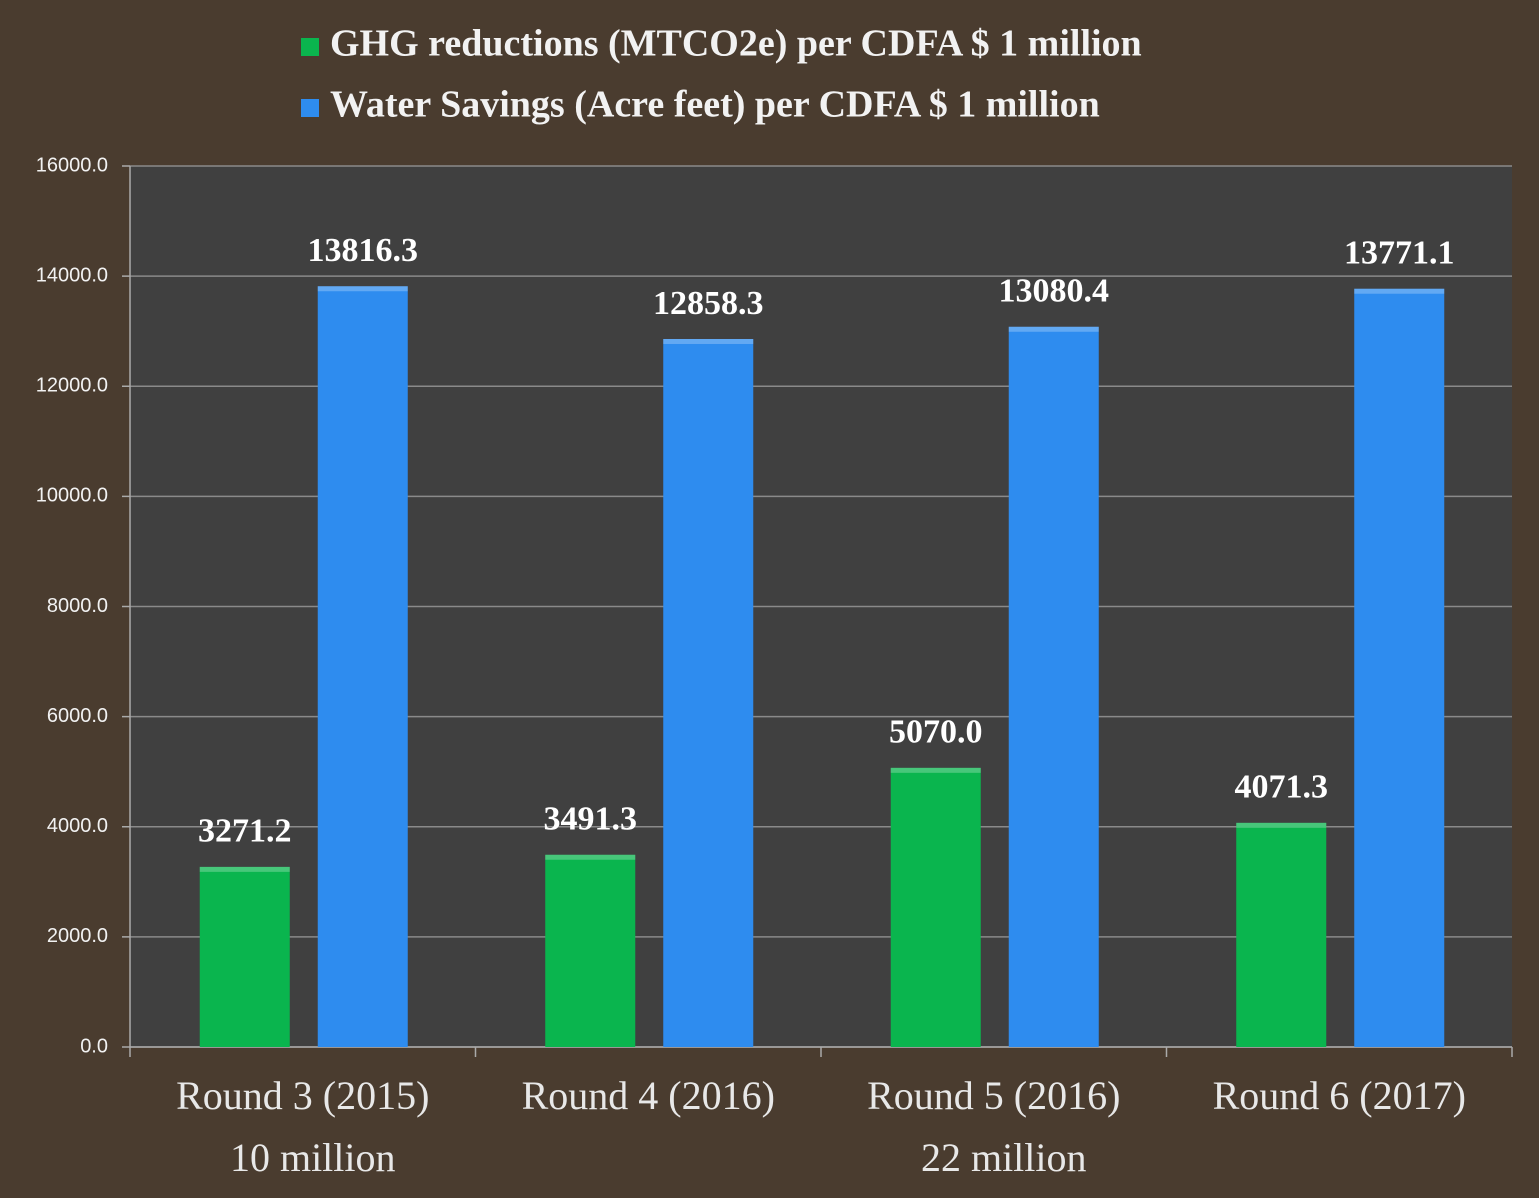 This screenshot has width=1539, height=1198. What do you see at coordinates (302, 1095) in the screenshot?
I see `x-tick-label: Round 3 (2015)` at bounding box center [302, 1095].